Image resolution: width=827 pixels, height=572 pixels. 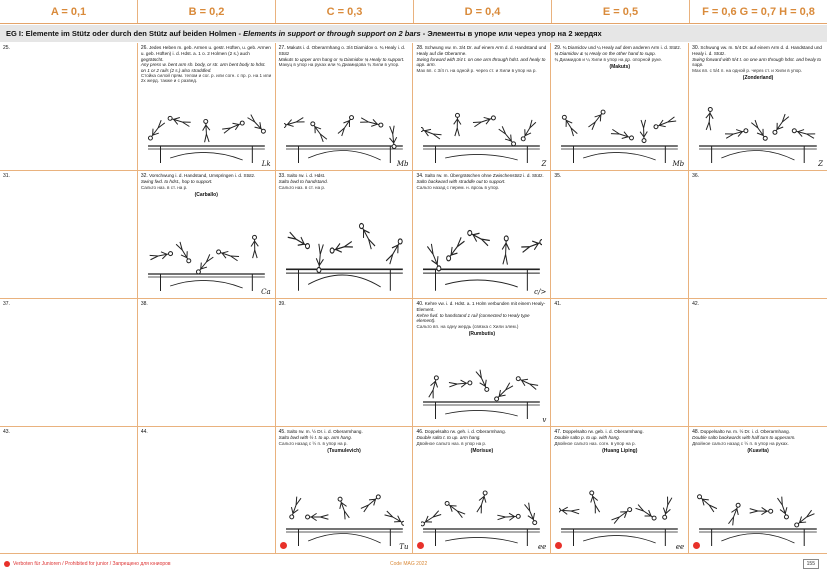 I want to click on group-prefix: EG I:, so click(x=15, y=33).